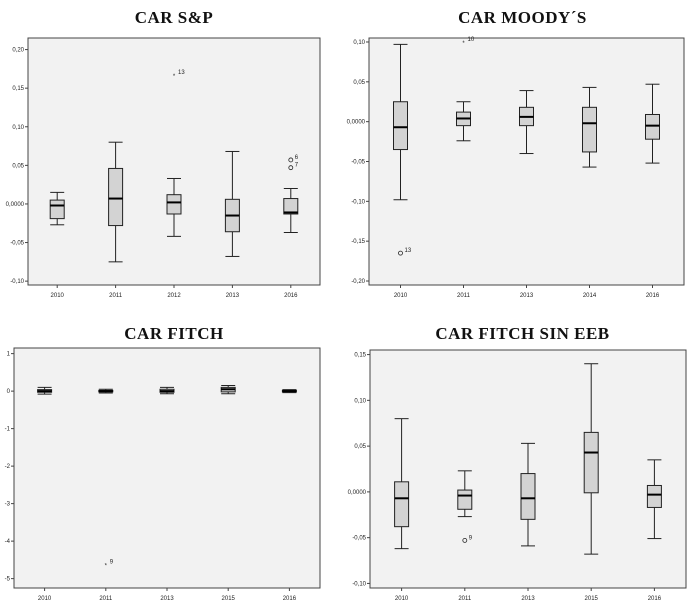 The width and height of the screenshot is (697, 610). What do you see at coordinates (18, 51) in the screenshot?
I see `y-tick-label: 0,20` at bounding box center [18, 51].